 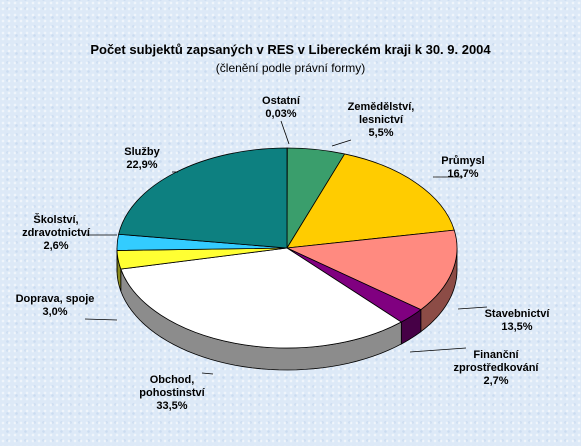 What do you see at coordinates (281, 101) in the screenshot?
I see `slice-name-0-0: Ostatní` at bounding box center [281, 101].